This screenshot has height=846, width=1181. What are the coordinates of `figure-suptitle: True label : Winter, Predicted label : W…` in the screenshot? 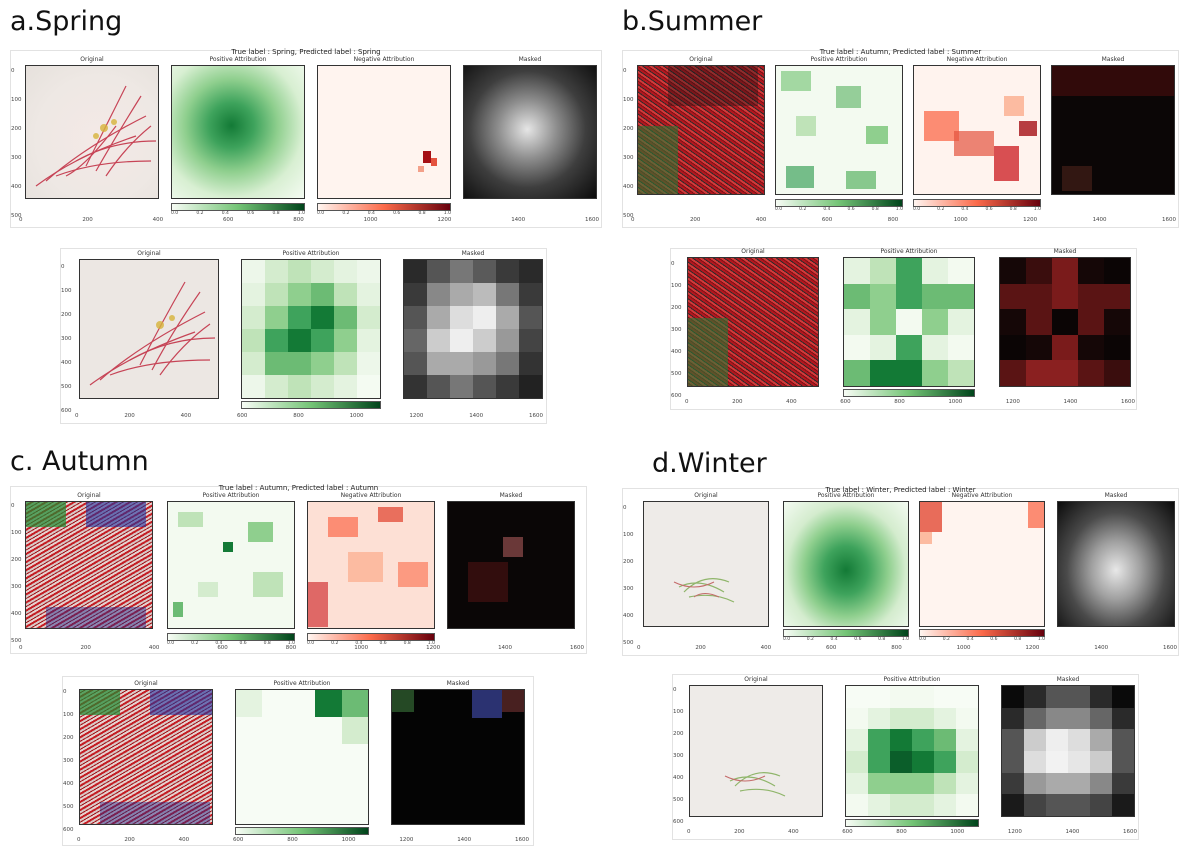 It's located at (900, 490).